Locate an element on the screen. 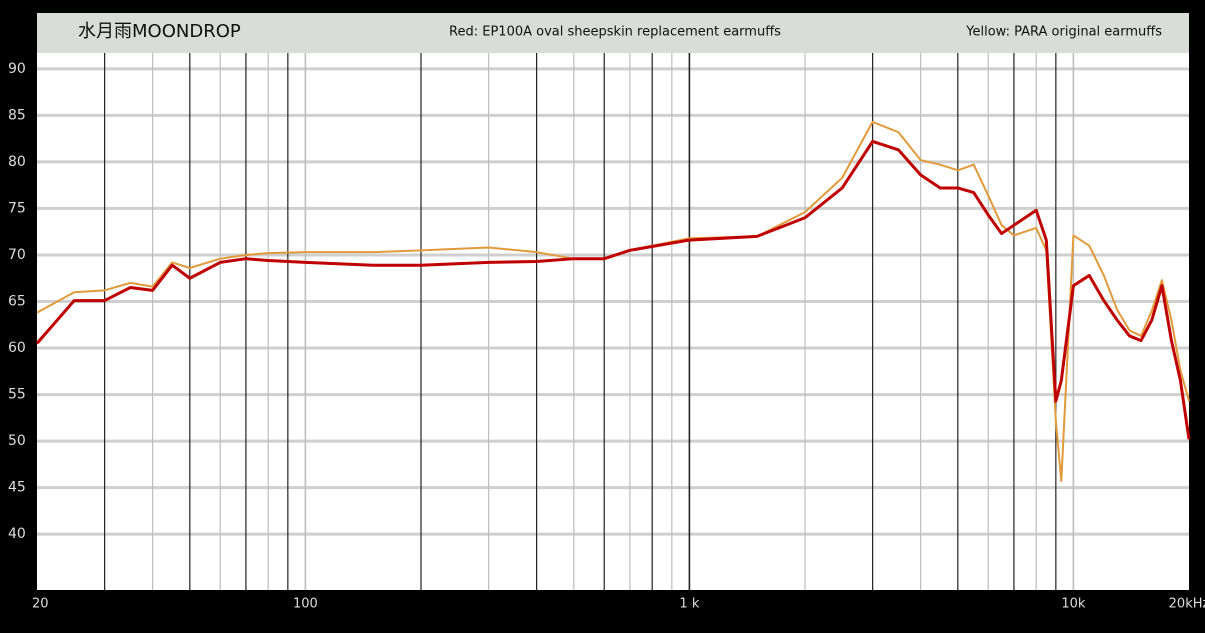 This screenshot has width=1205, height=633. y-tick-label: 90 is located at coordinates (17, 69).